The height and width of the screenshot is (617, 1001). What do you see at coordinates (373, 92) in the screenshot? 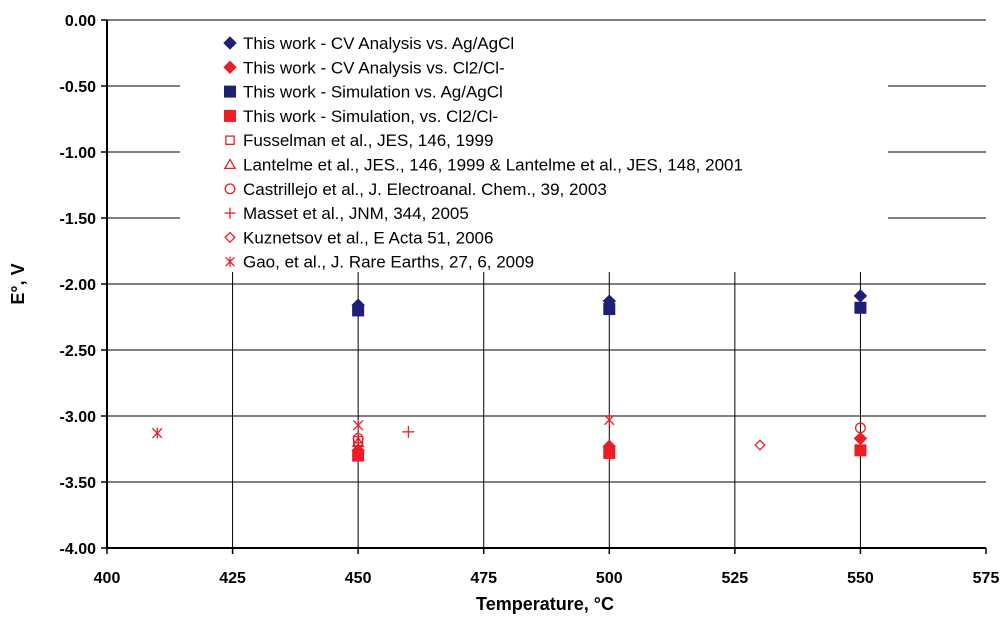
I see `legend-label: This work - Simulation vs. Ag/AgCl` at bounding box center [373, 92].